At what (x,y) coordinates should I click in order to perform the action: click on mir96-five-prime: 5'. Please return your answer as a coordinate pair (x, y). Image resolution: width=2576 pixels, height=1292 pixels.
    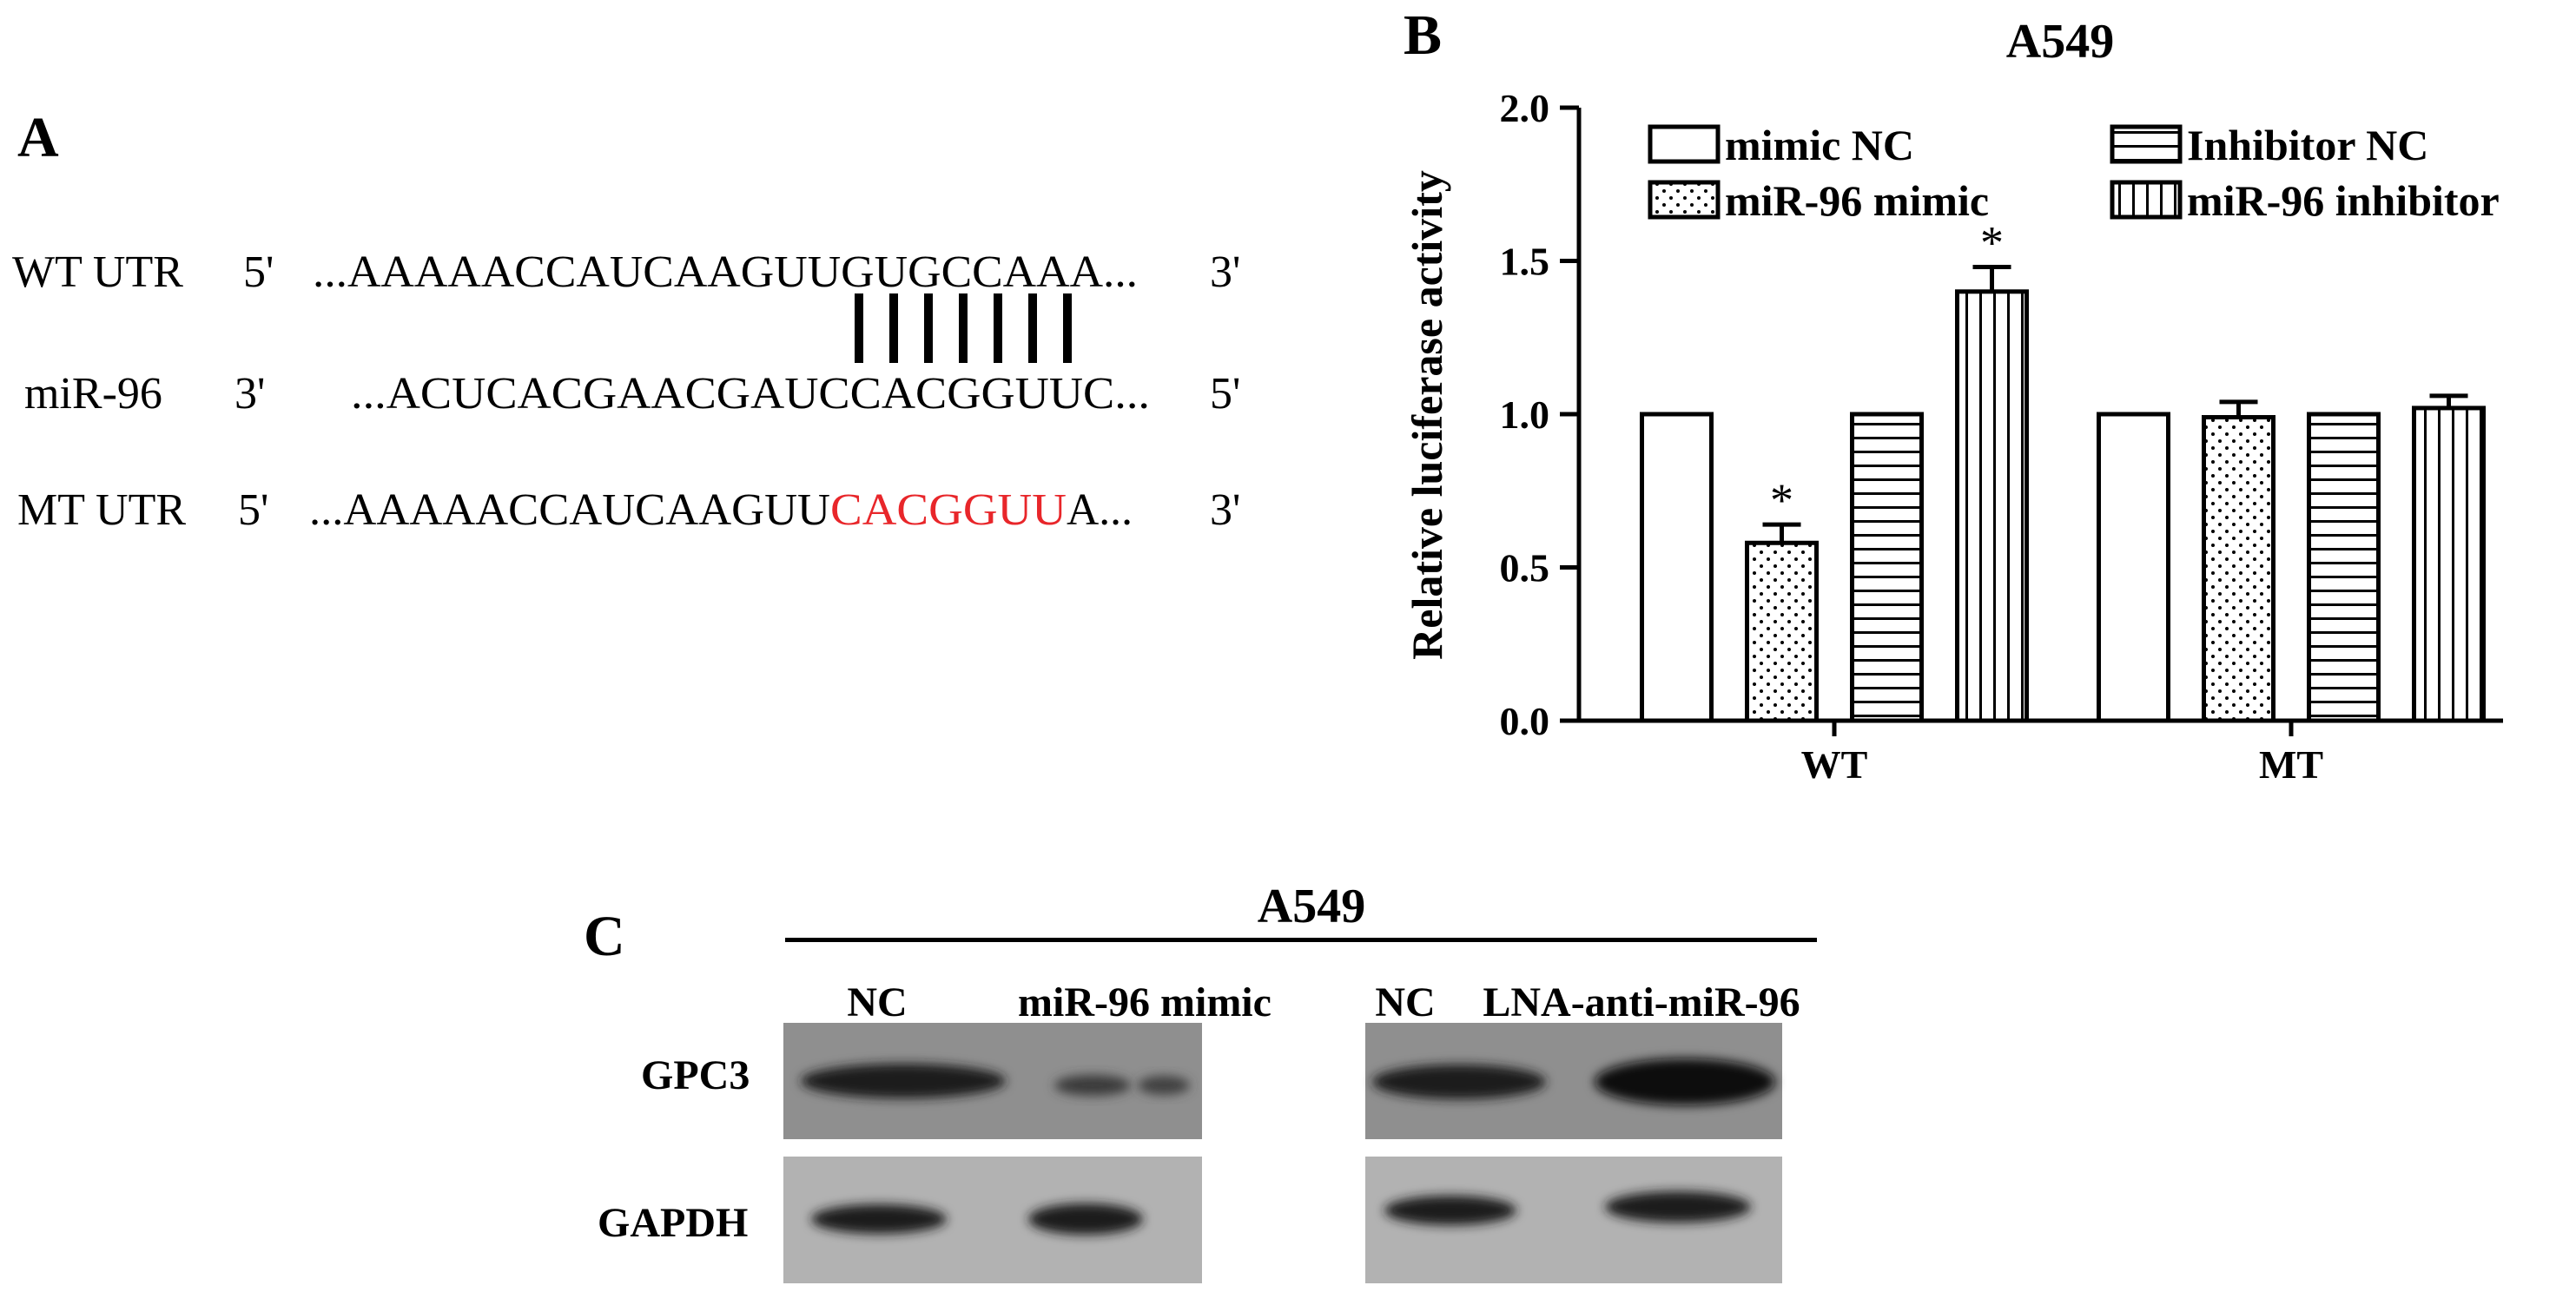
    Looking at the image, I should click on (1225, 394).